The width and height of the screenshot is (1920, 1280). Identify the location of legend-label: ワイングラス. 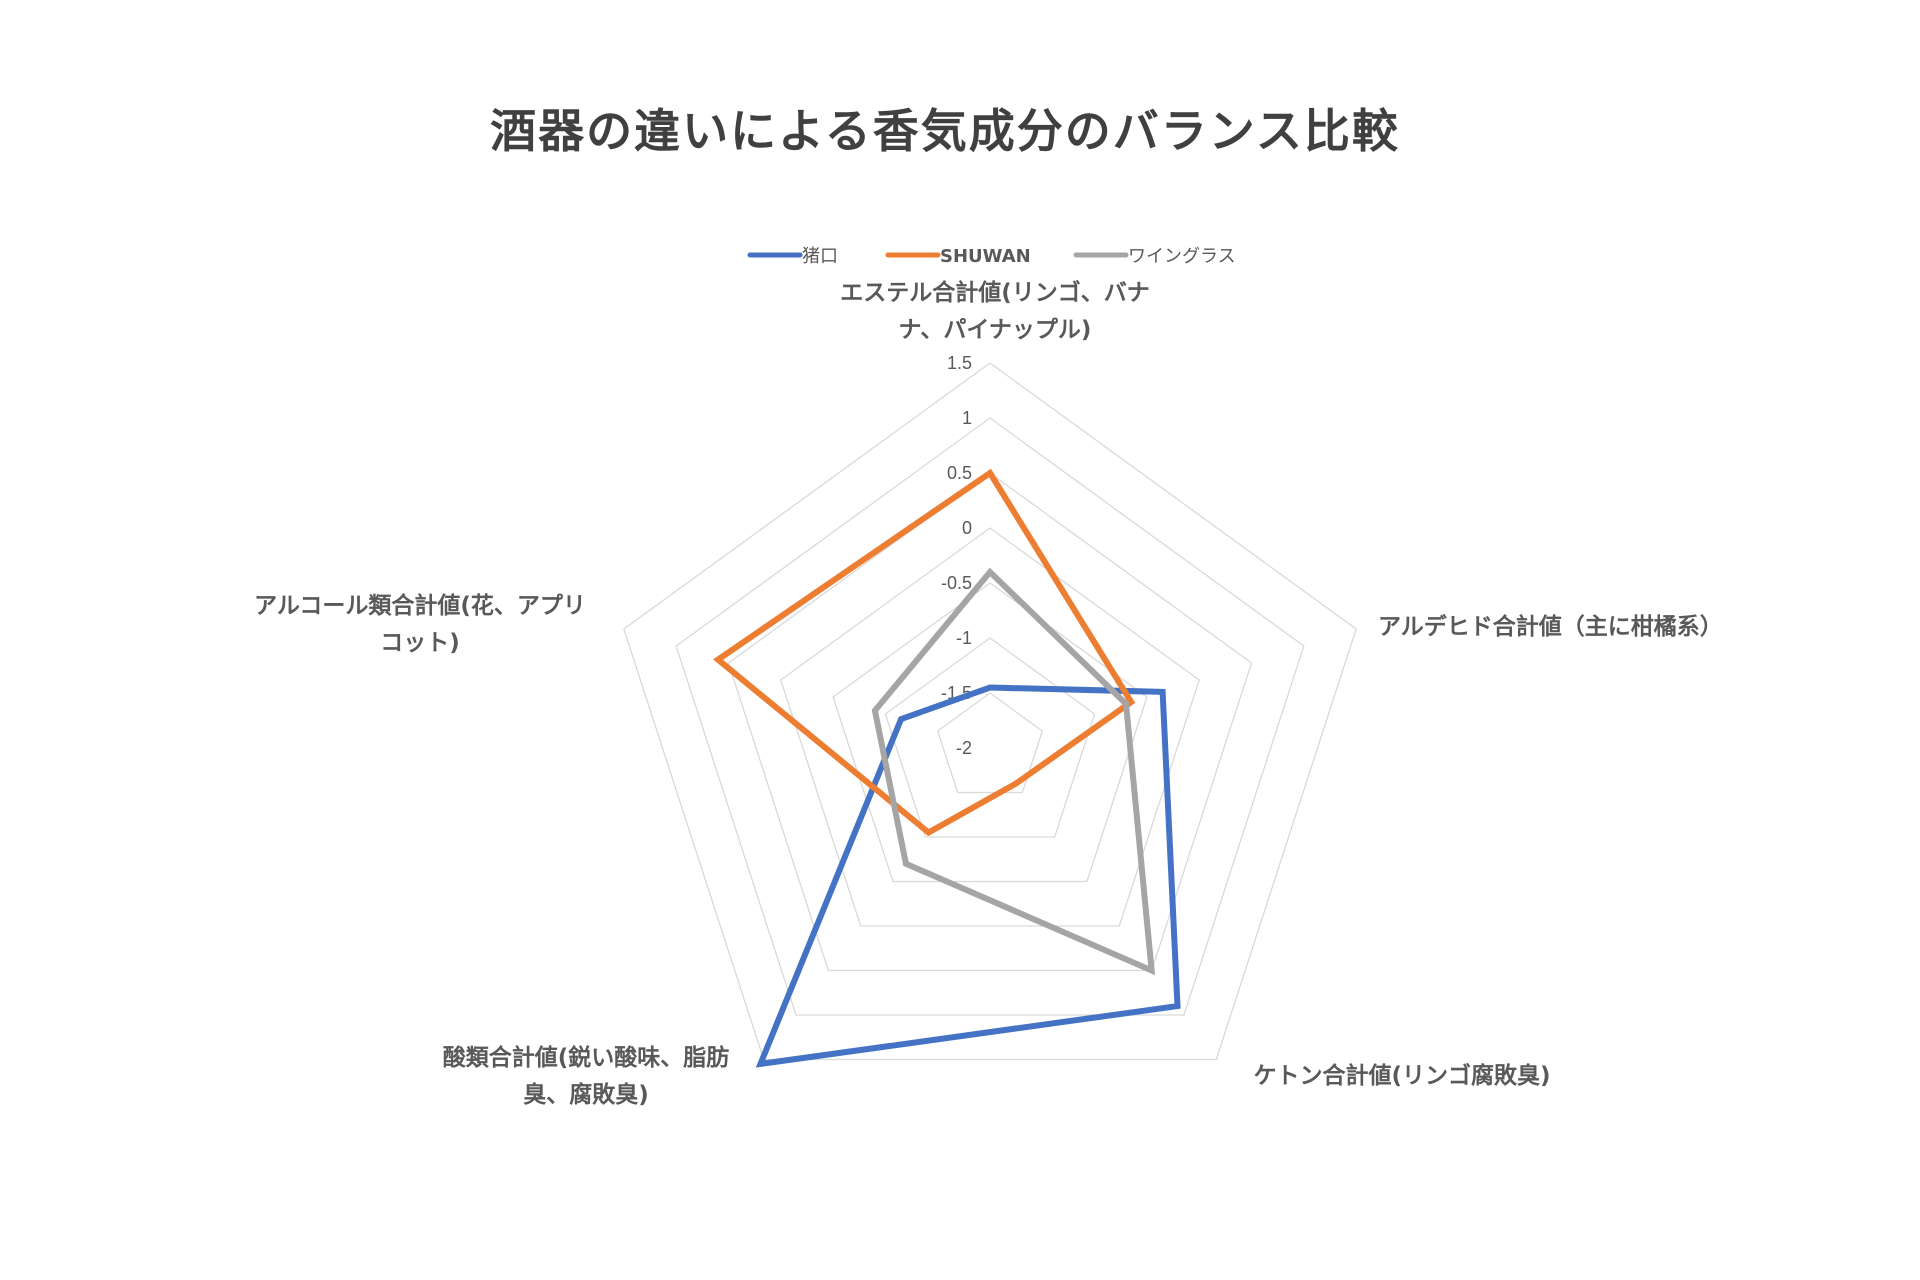
(1182, 256).